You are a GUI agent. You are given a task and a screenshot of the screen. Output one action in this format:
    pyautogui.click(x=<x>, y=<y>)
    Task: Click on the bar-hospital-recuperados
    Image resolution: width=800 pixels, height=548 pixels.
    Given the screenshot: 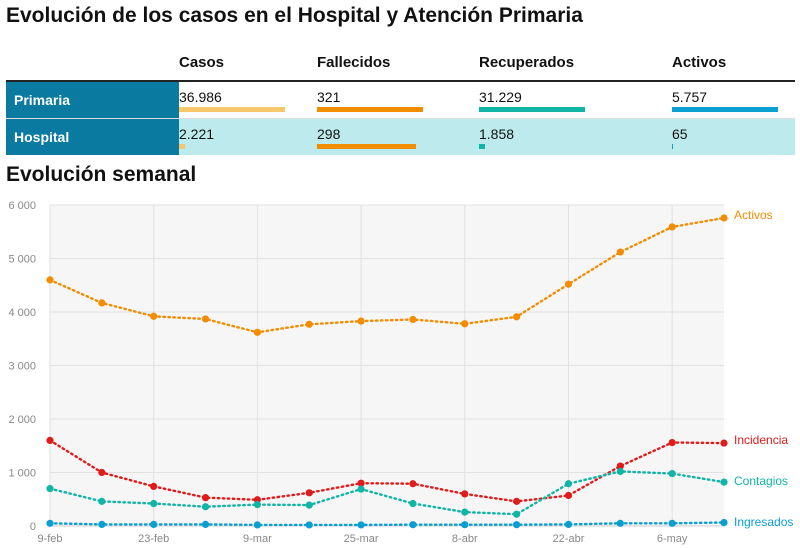 What is the action you would take?
    pyautogui.click(x=482, y=146)
    